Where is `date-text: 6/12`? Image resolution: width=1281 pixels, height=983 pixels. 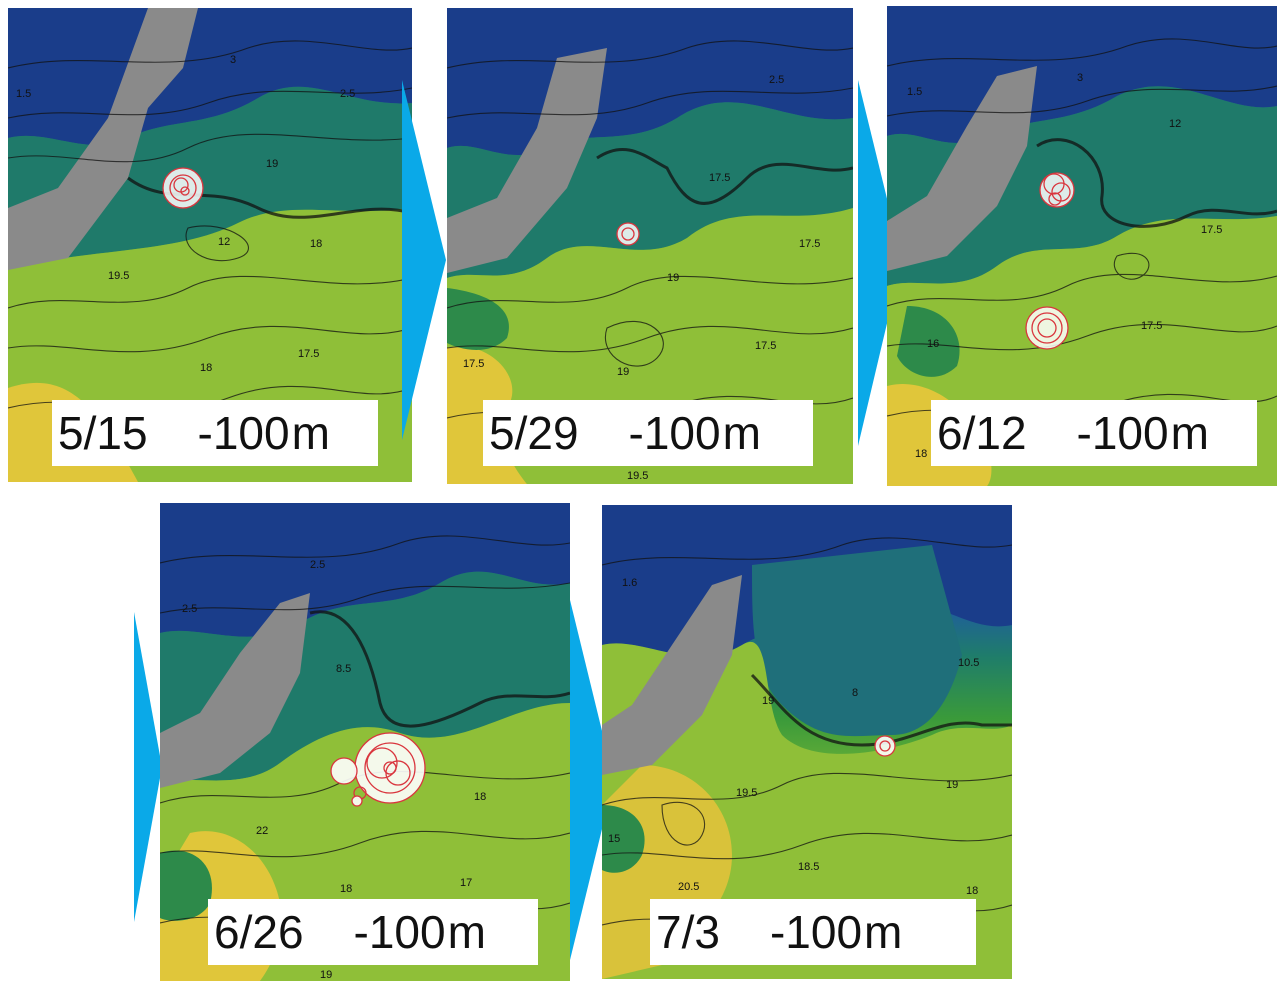
date-text: 6/12 is located at coordinates (982, 433).